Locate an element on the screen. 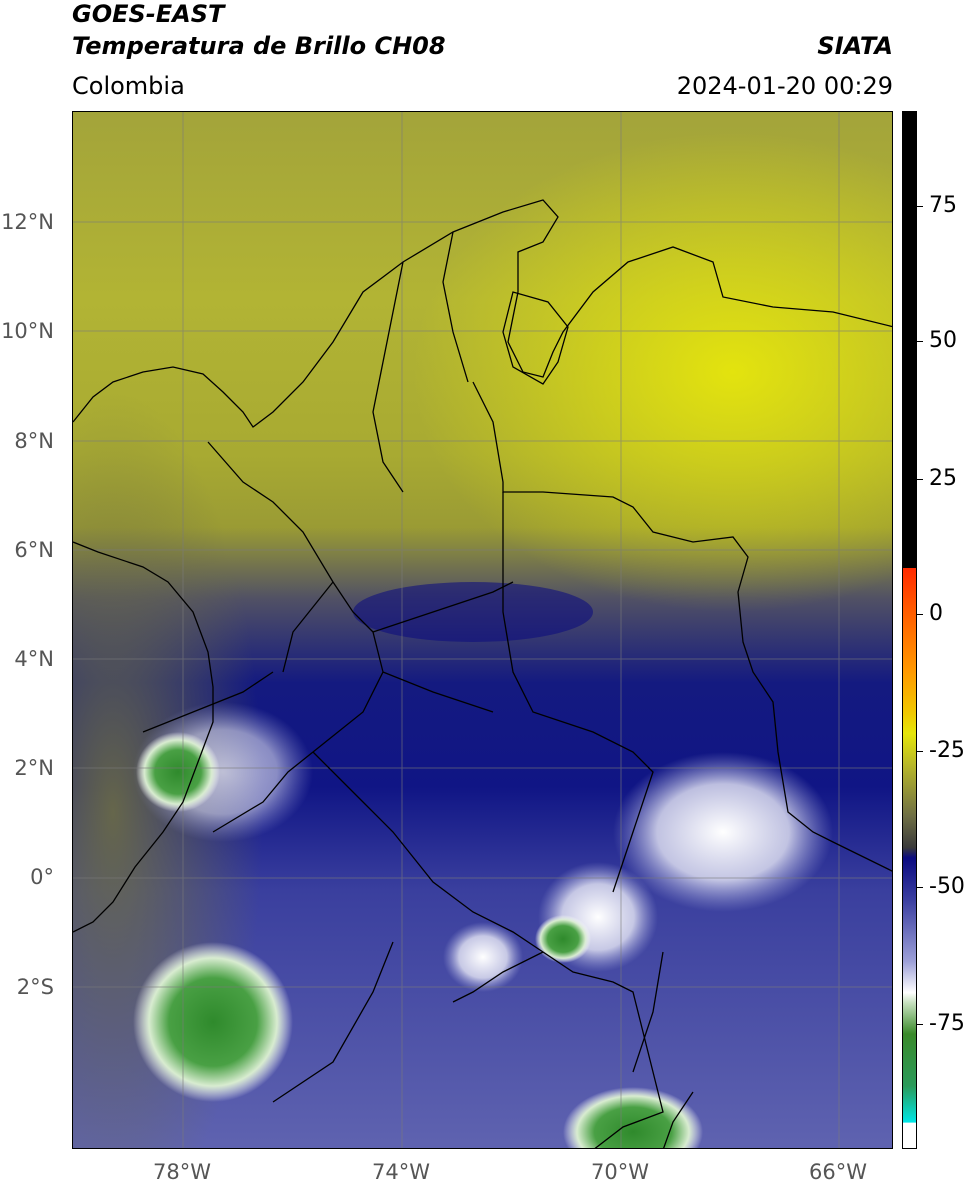  cloud-core-pacific is located at coordinates (178, 772).